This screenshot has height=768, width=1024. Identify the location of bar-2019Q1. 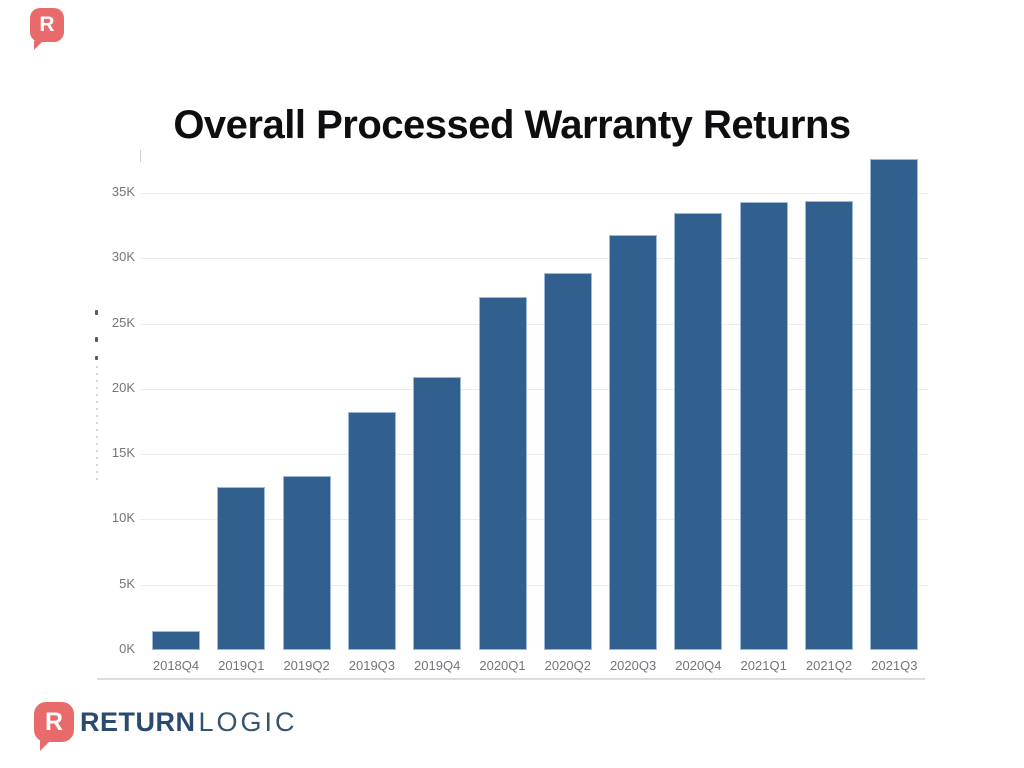
(241, 568).